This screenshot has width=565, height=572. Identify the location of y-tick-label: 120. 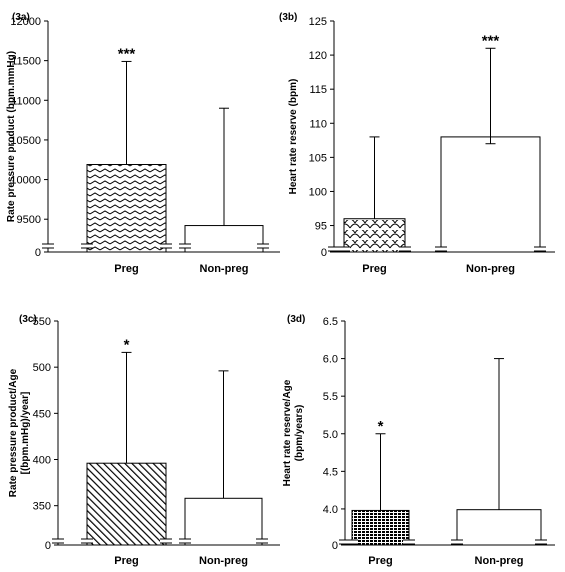
(318, 56).